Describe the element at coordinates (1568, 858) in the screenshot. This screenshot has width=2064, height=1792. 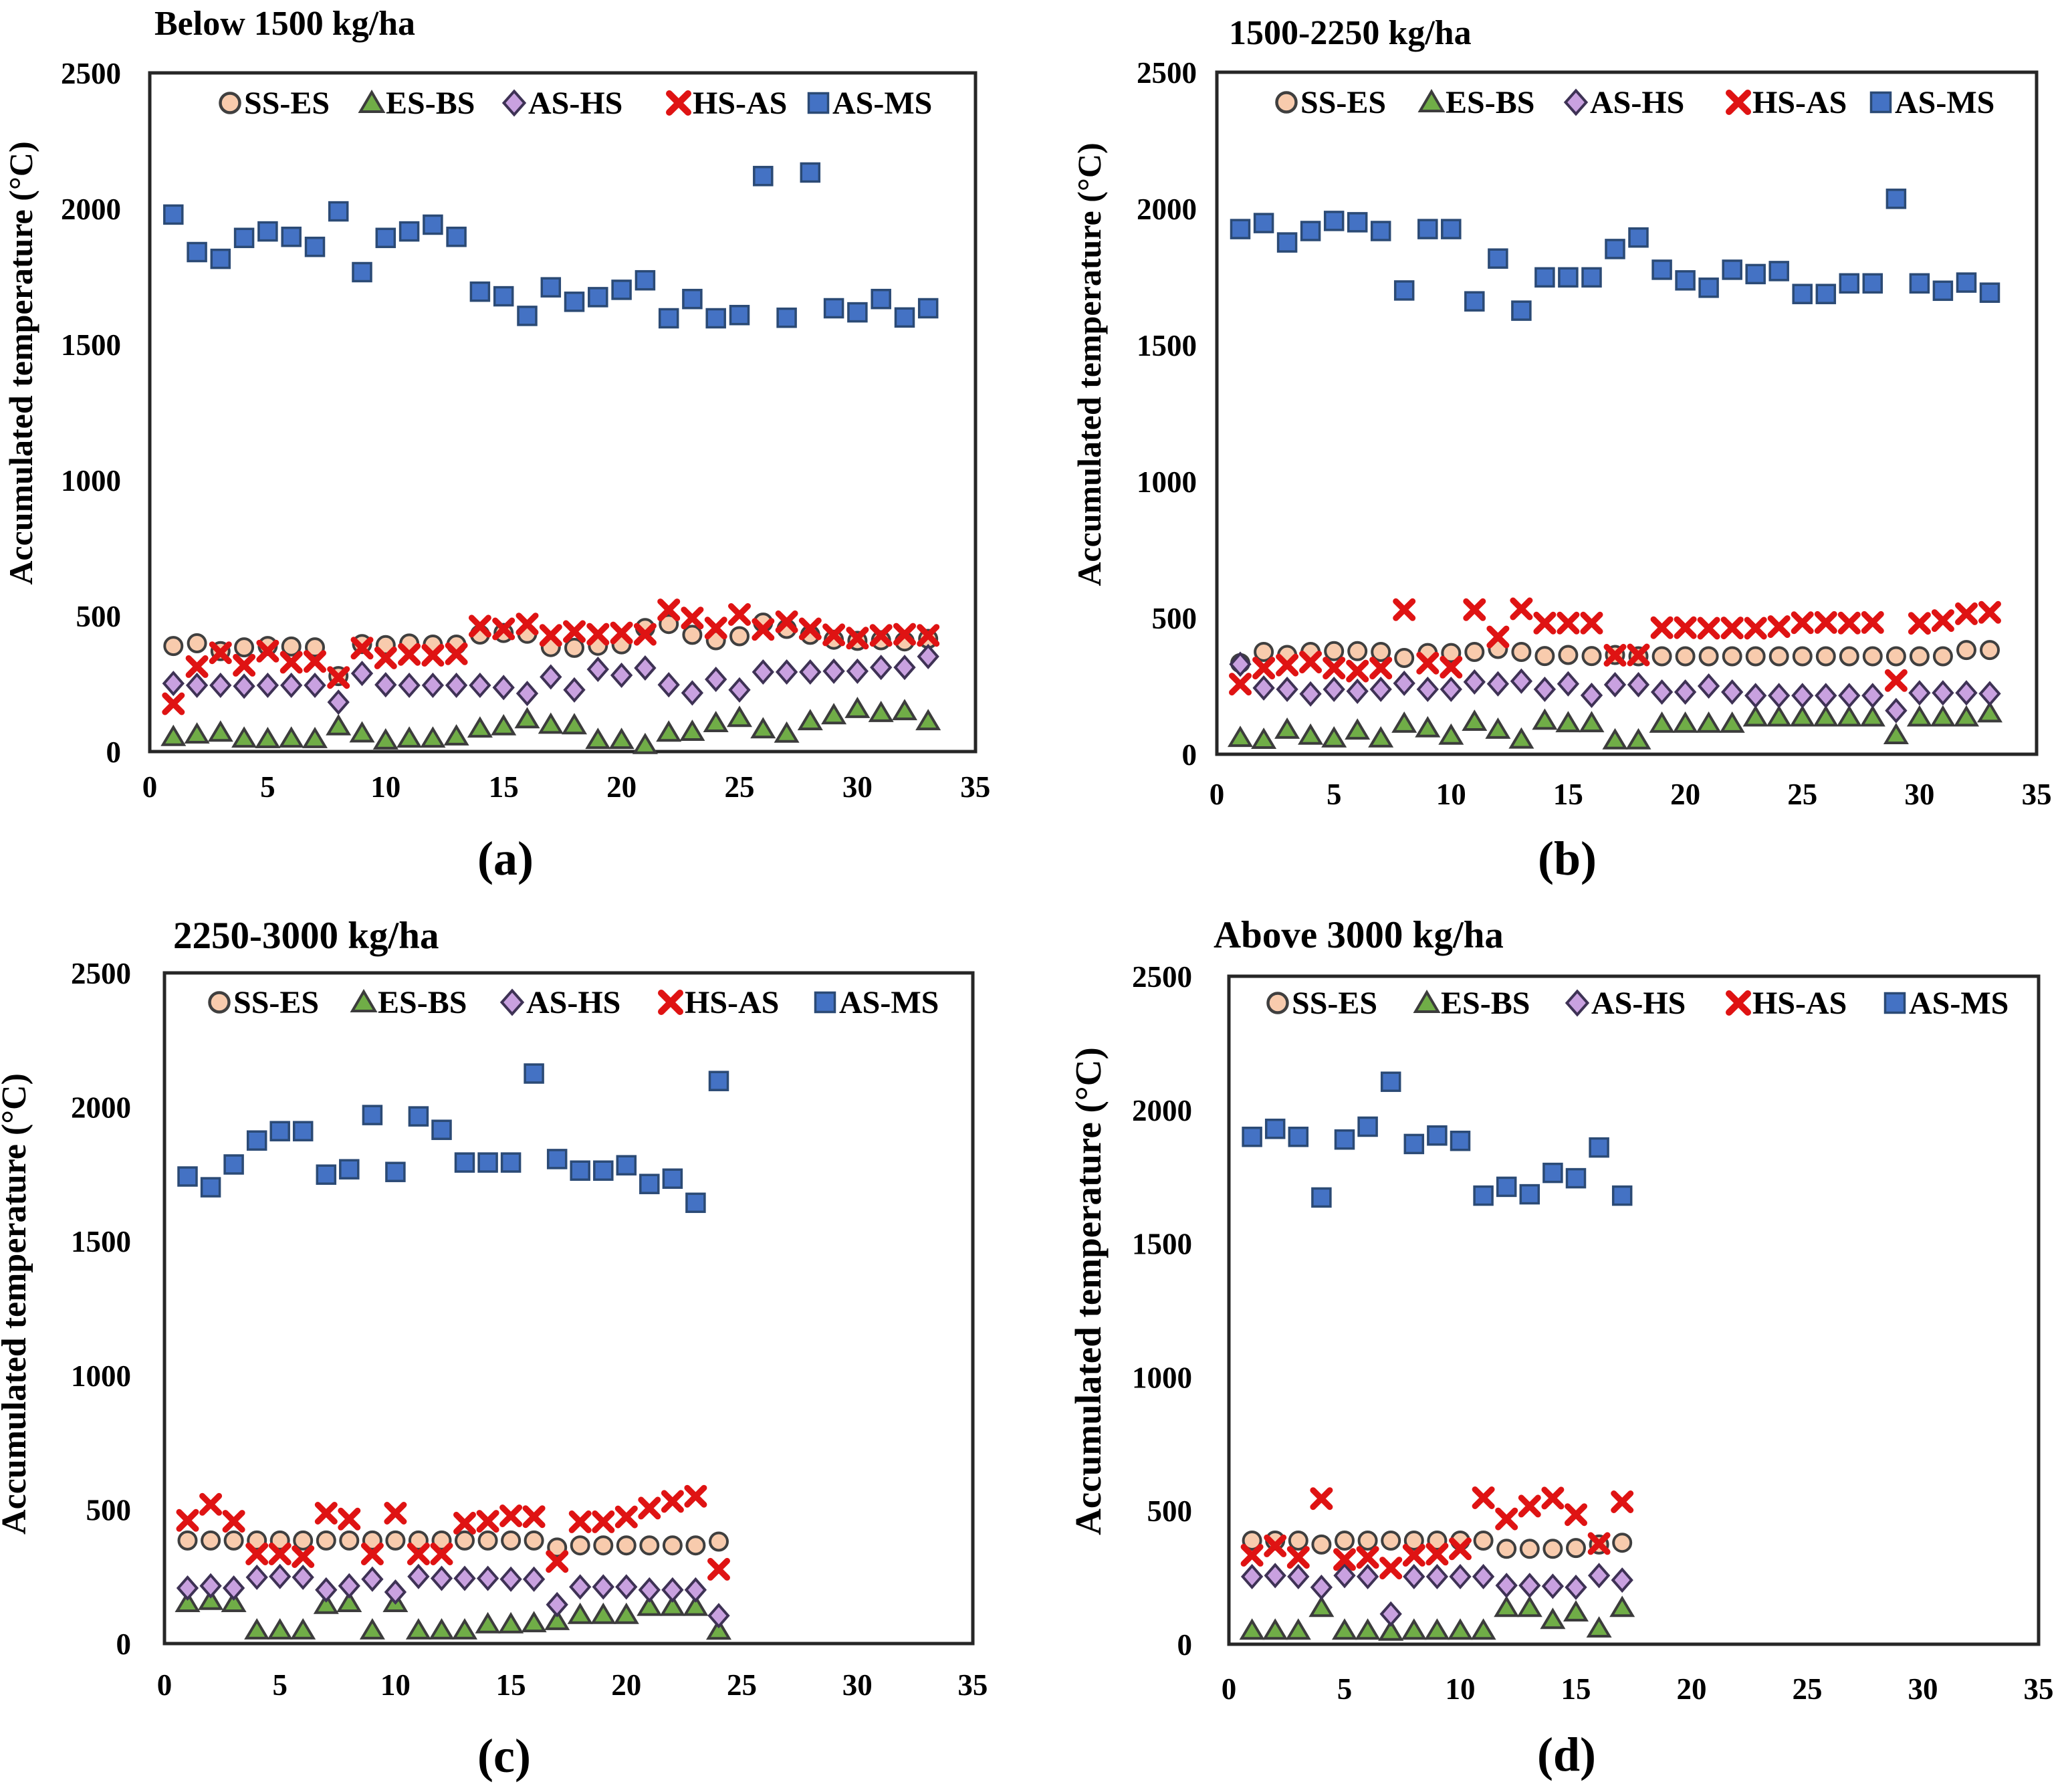
I see `svg-text: (b)` at that location.